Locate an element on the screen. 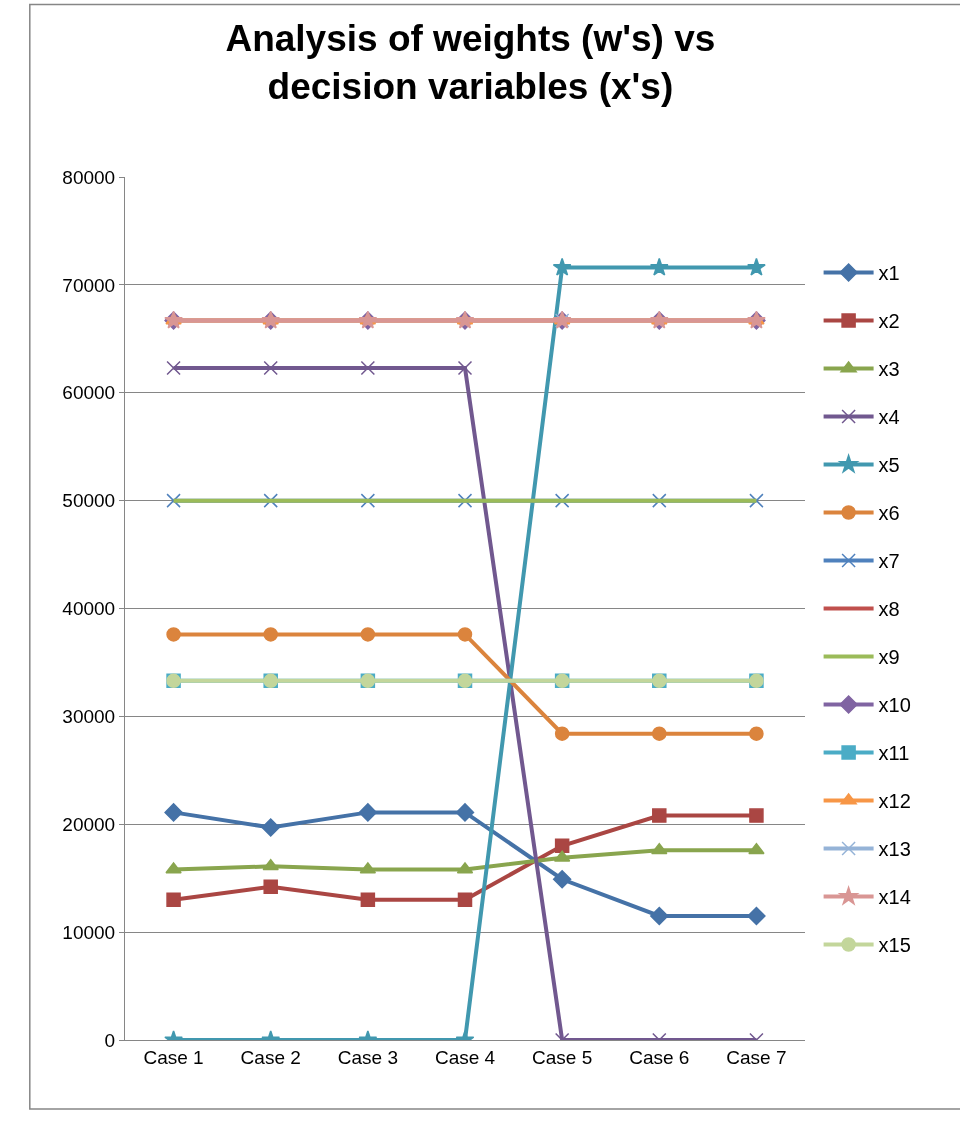  legend-label: x11 is located at coordinates (894, 753).